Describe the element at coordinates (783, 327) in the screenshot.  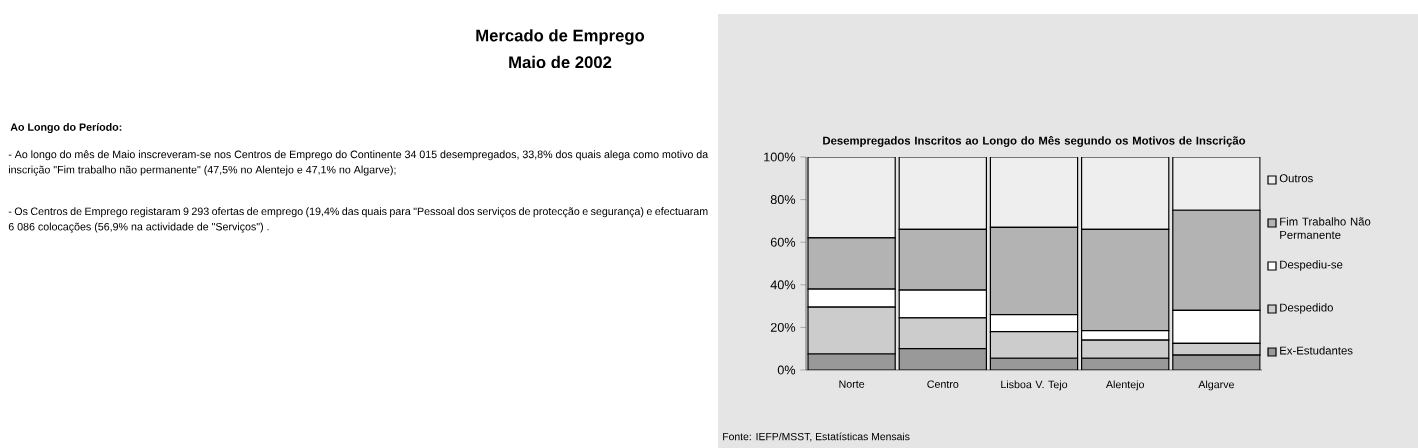
I see `y-tick-label: 20%` at that location.